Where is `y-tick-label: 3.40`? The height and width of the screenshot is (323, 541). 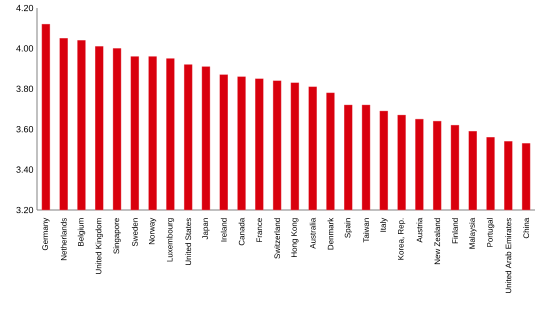 y-tick-label: 3.40 is located at coordinates (25, 169).